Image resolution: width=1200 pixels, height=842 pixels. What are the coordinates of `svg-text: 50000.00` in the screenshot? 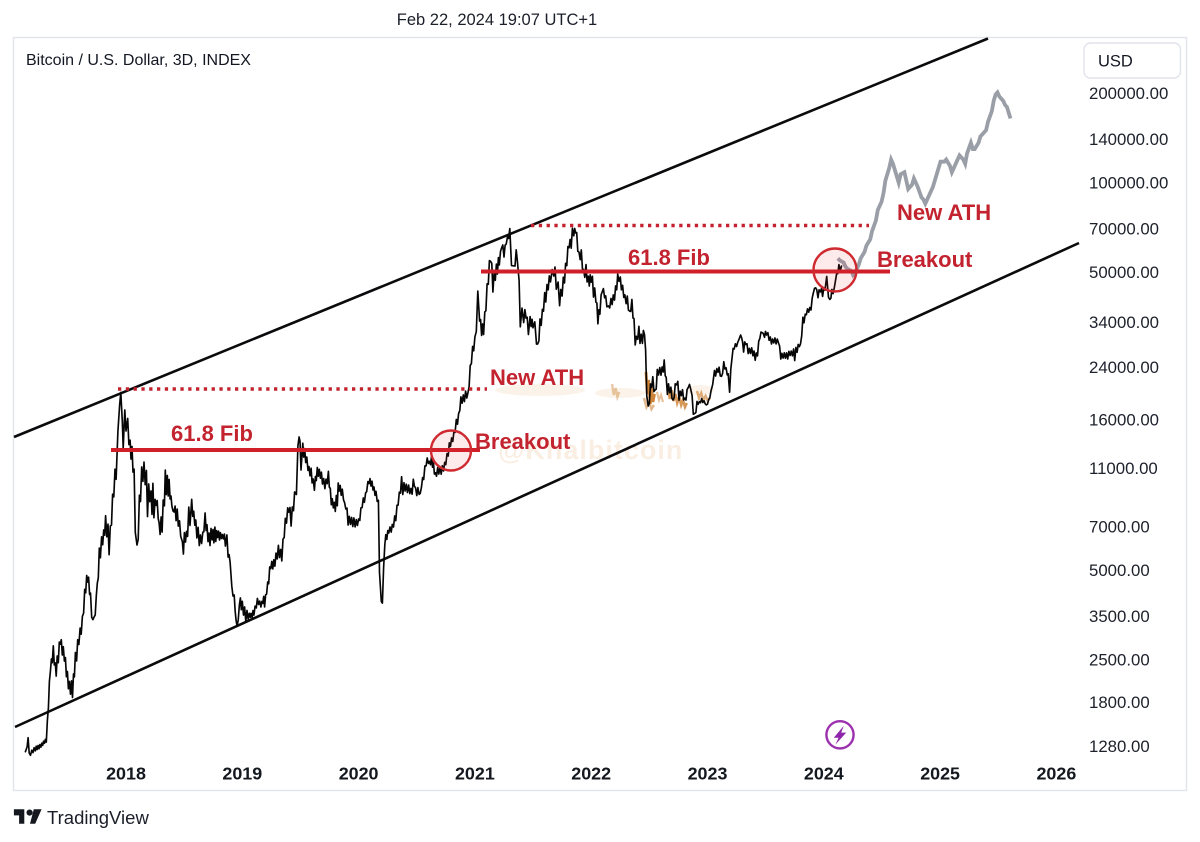 It's located at (1124, 272).